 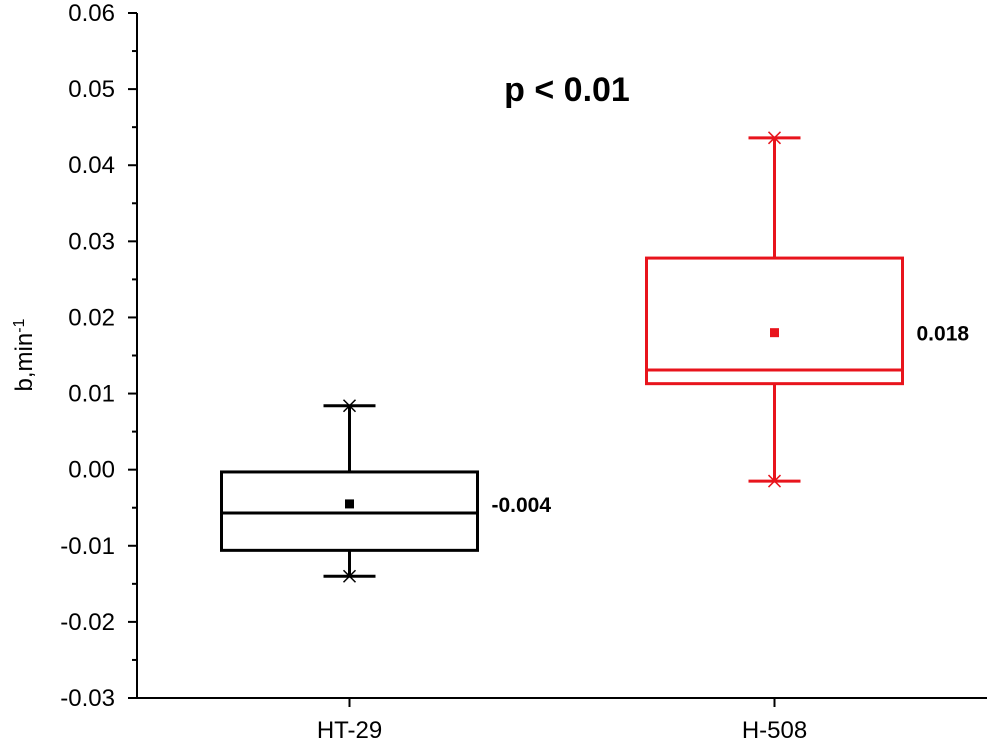 I want to click on y-axis-label: b,min-1, so click(x=25, y=354).